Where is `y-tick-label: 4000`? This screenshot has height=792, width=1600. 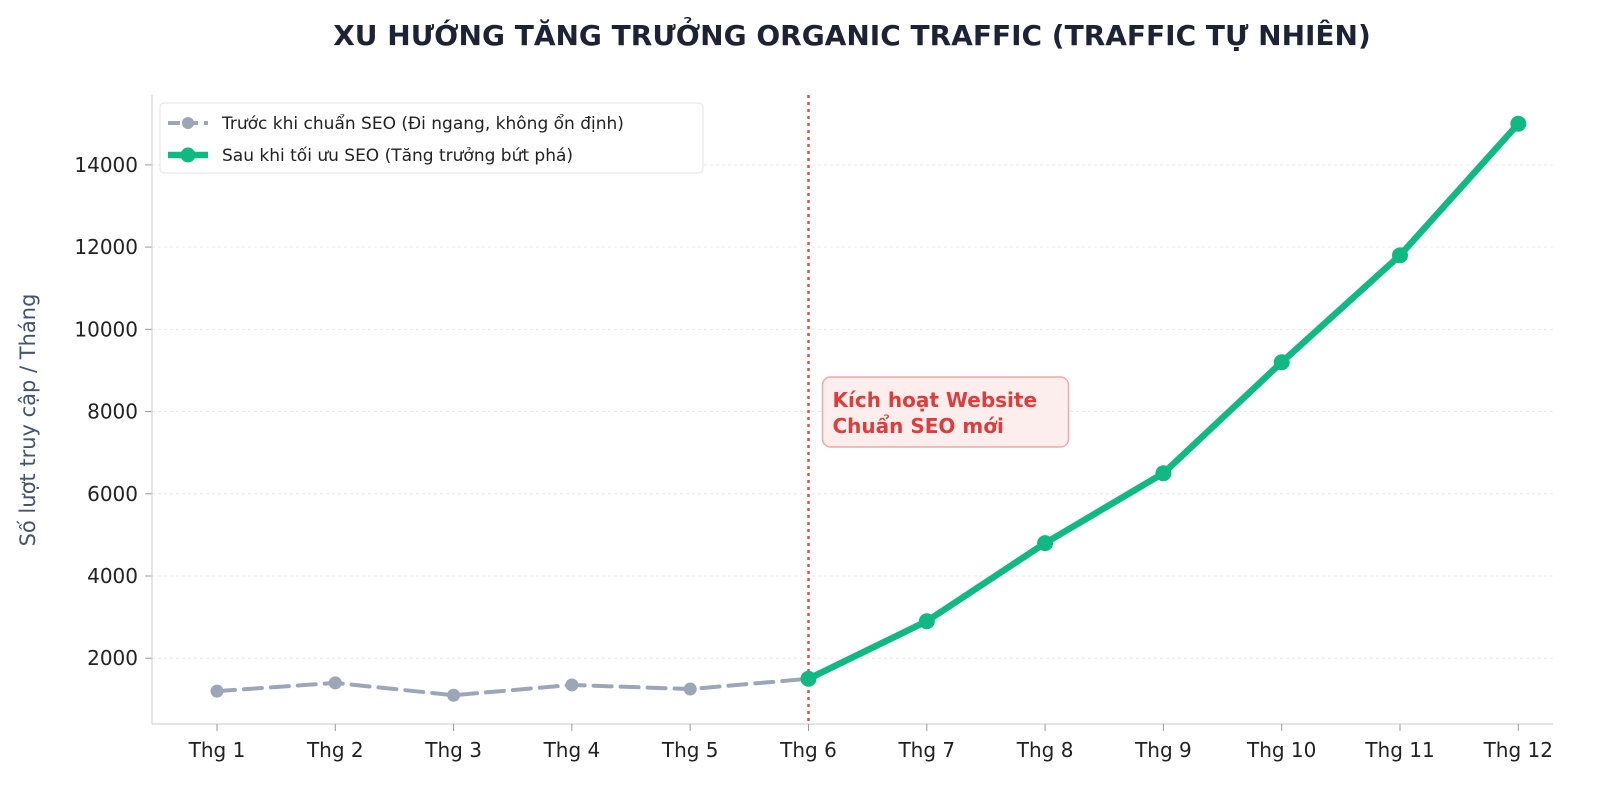 y-tick-label: 4000 is located at coordinates (112, 576).